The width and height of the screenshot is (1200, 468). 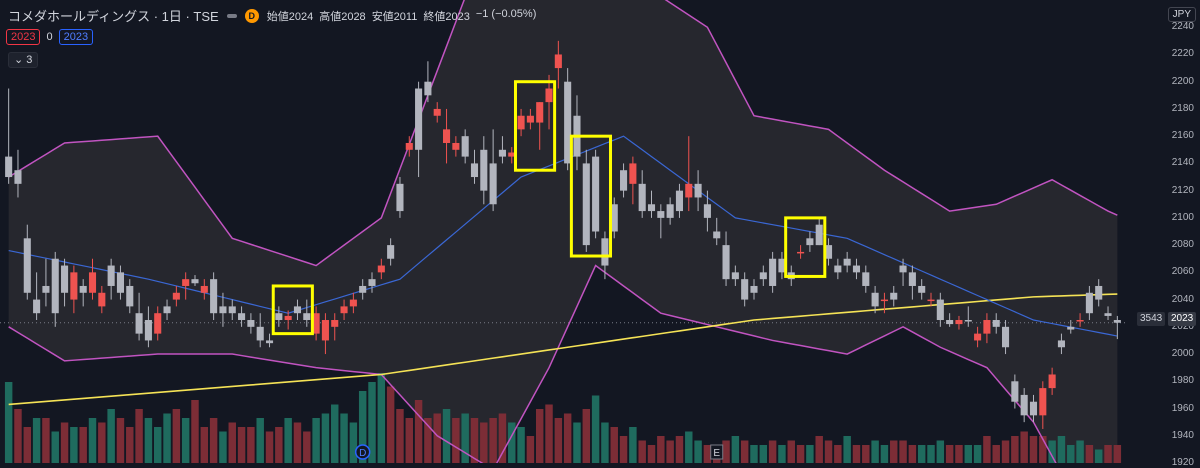 I want to click on high-value: 高値2028, so click(x=342, y=16).